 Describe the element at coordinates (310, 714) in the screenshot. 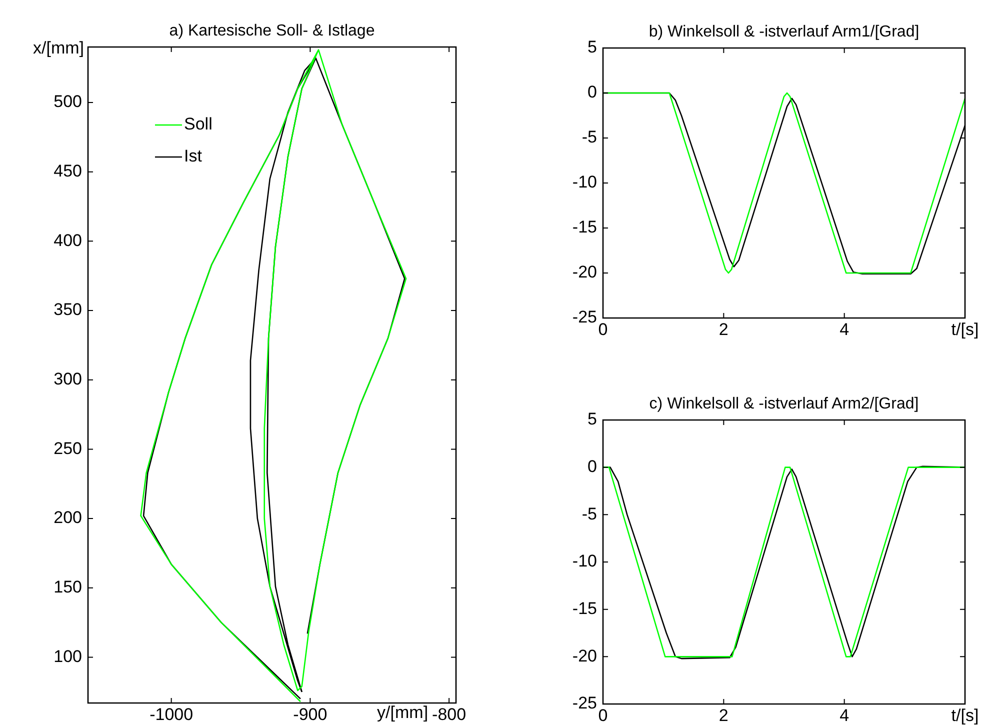

I see `x-tick-label: -900` at that location.